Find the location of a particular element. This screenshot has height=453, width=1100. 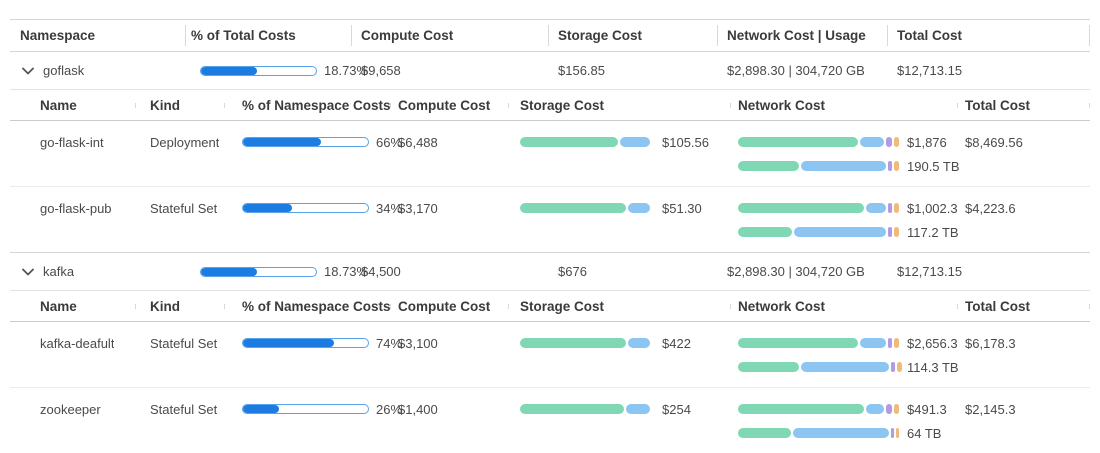

storage-cost-value: $422 is located at coordinates (676, 343).